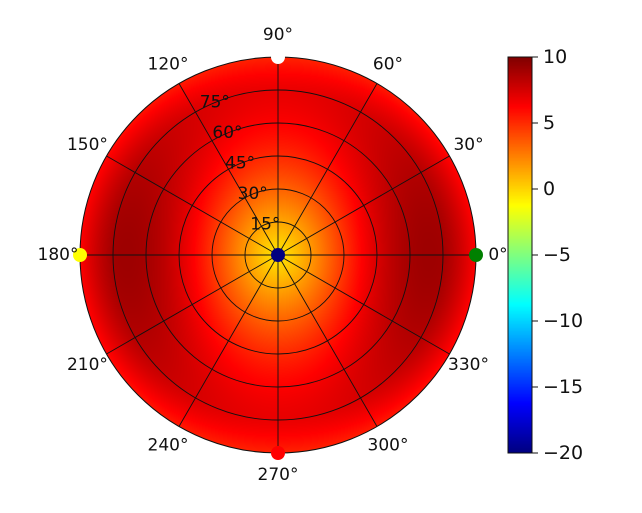 The height and width of the screenshot is (513, 642). Describe the element at coordinates (278, 35) in the screenshot. I see `theta-tick-label: 90°` at that location.